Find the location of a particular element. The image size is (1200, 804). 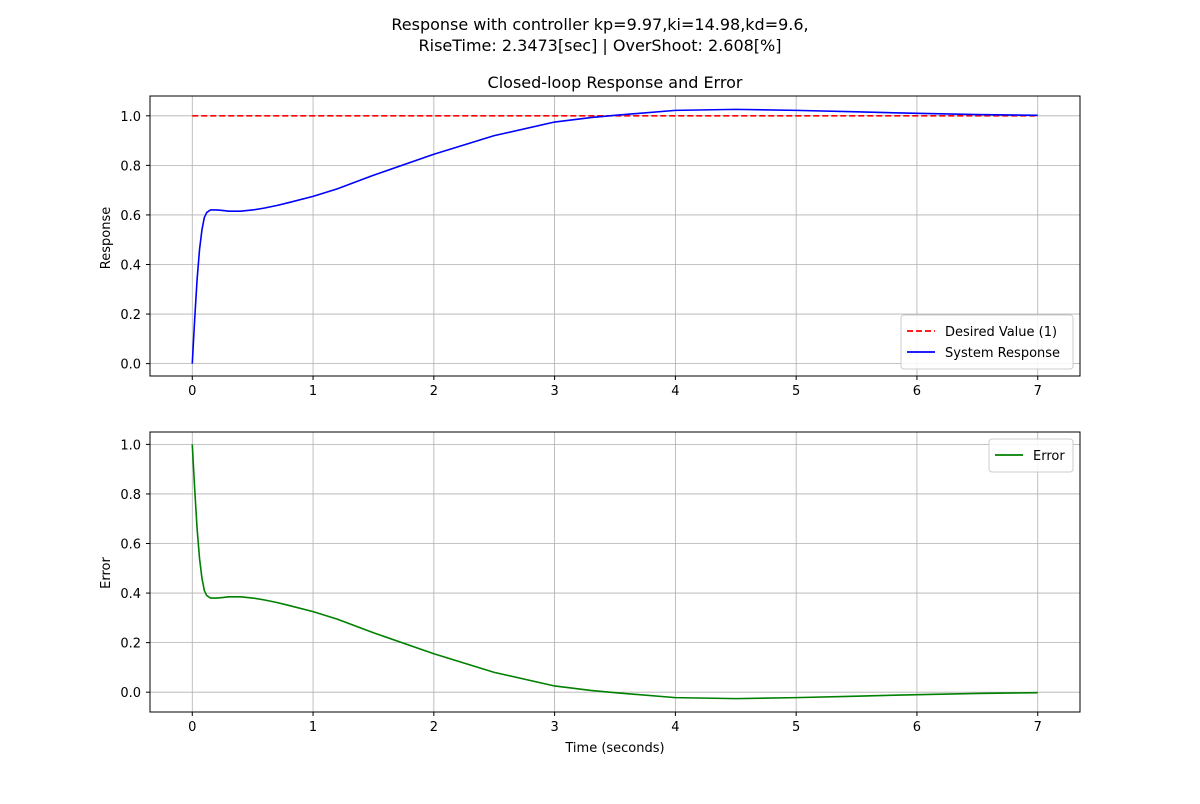

top-legend-box is located at coordinates (987, 342).